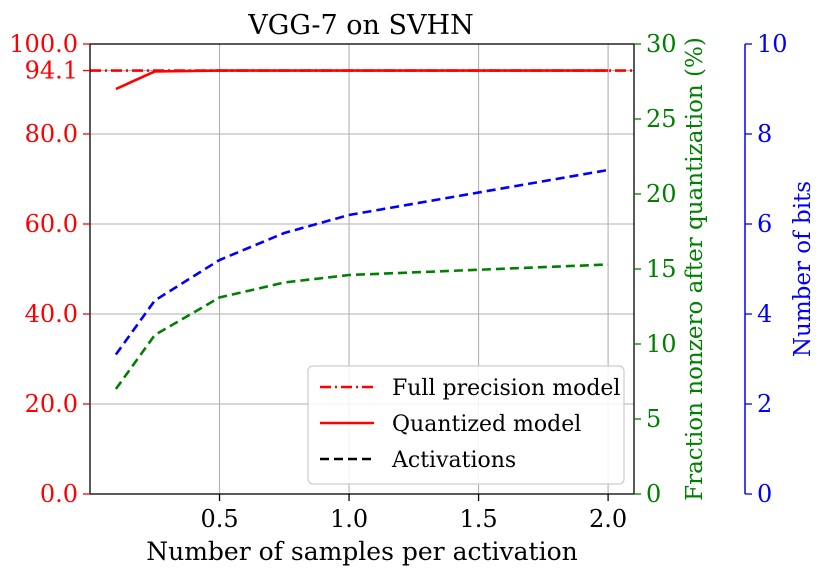 The width and height of the screenshot is (831, 581). I want to click on left-y-tick-label: 20.0, so click(51, 404).